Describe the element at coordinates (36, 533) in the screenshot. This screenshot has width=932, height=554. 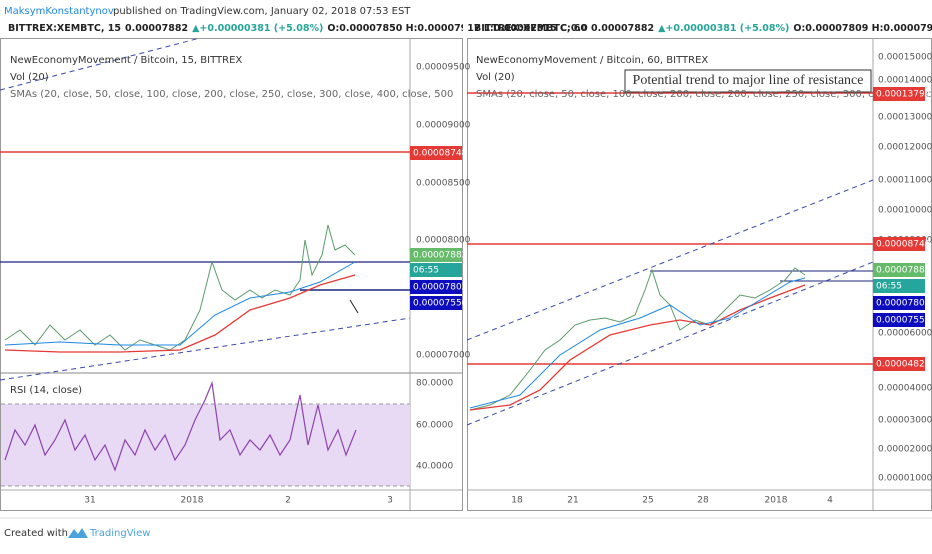
I see `footer-created: Created with` at that location.